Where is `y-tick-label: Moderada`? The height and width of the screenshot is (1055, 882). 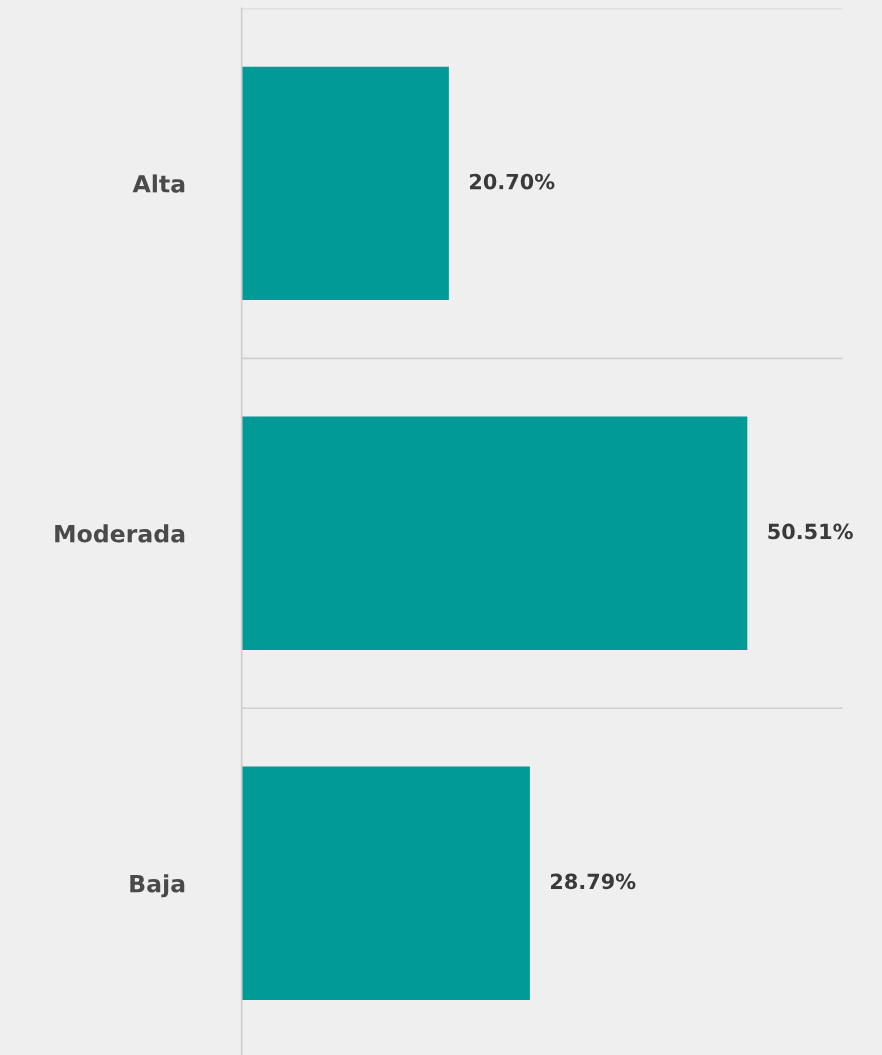
y-tick-label: Moderada is located at coordinates (120, 533).